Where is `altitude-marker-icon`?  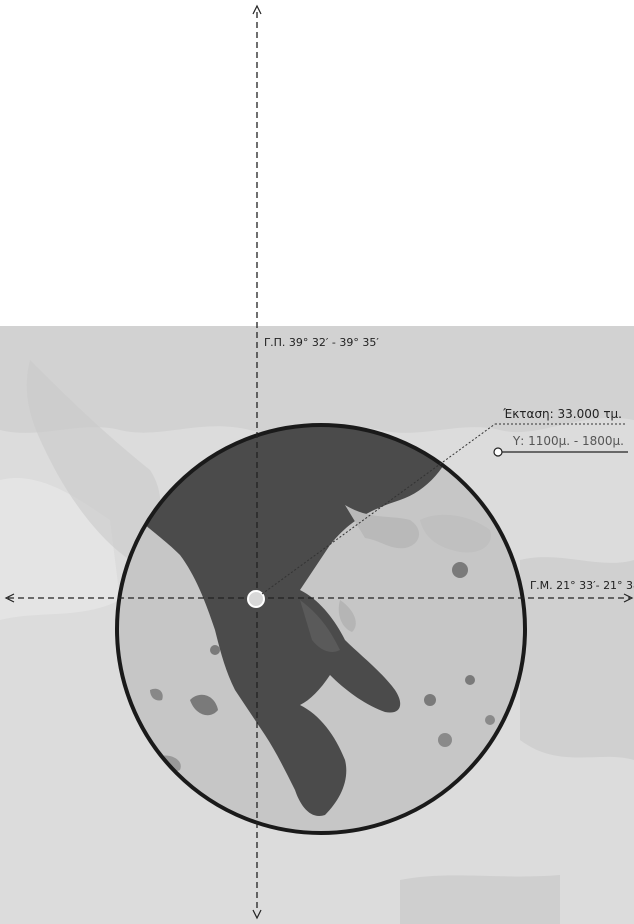
altitude-marker-icon is located at coordinates (498, 452).